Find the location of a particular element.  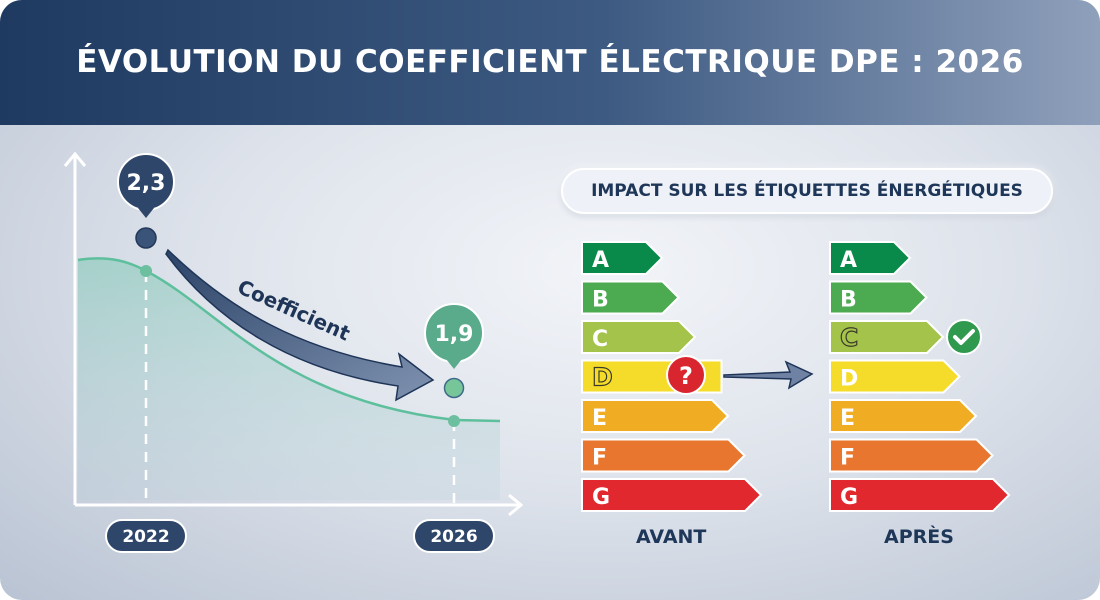

energy-class-d: D is located at coordinates (895, 376).